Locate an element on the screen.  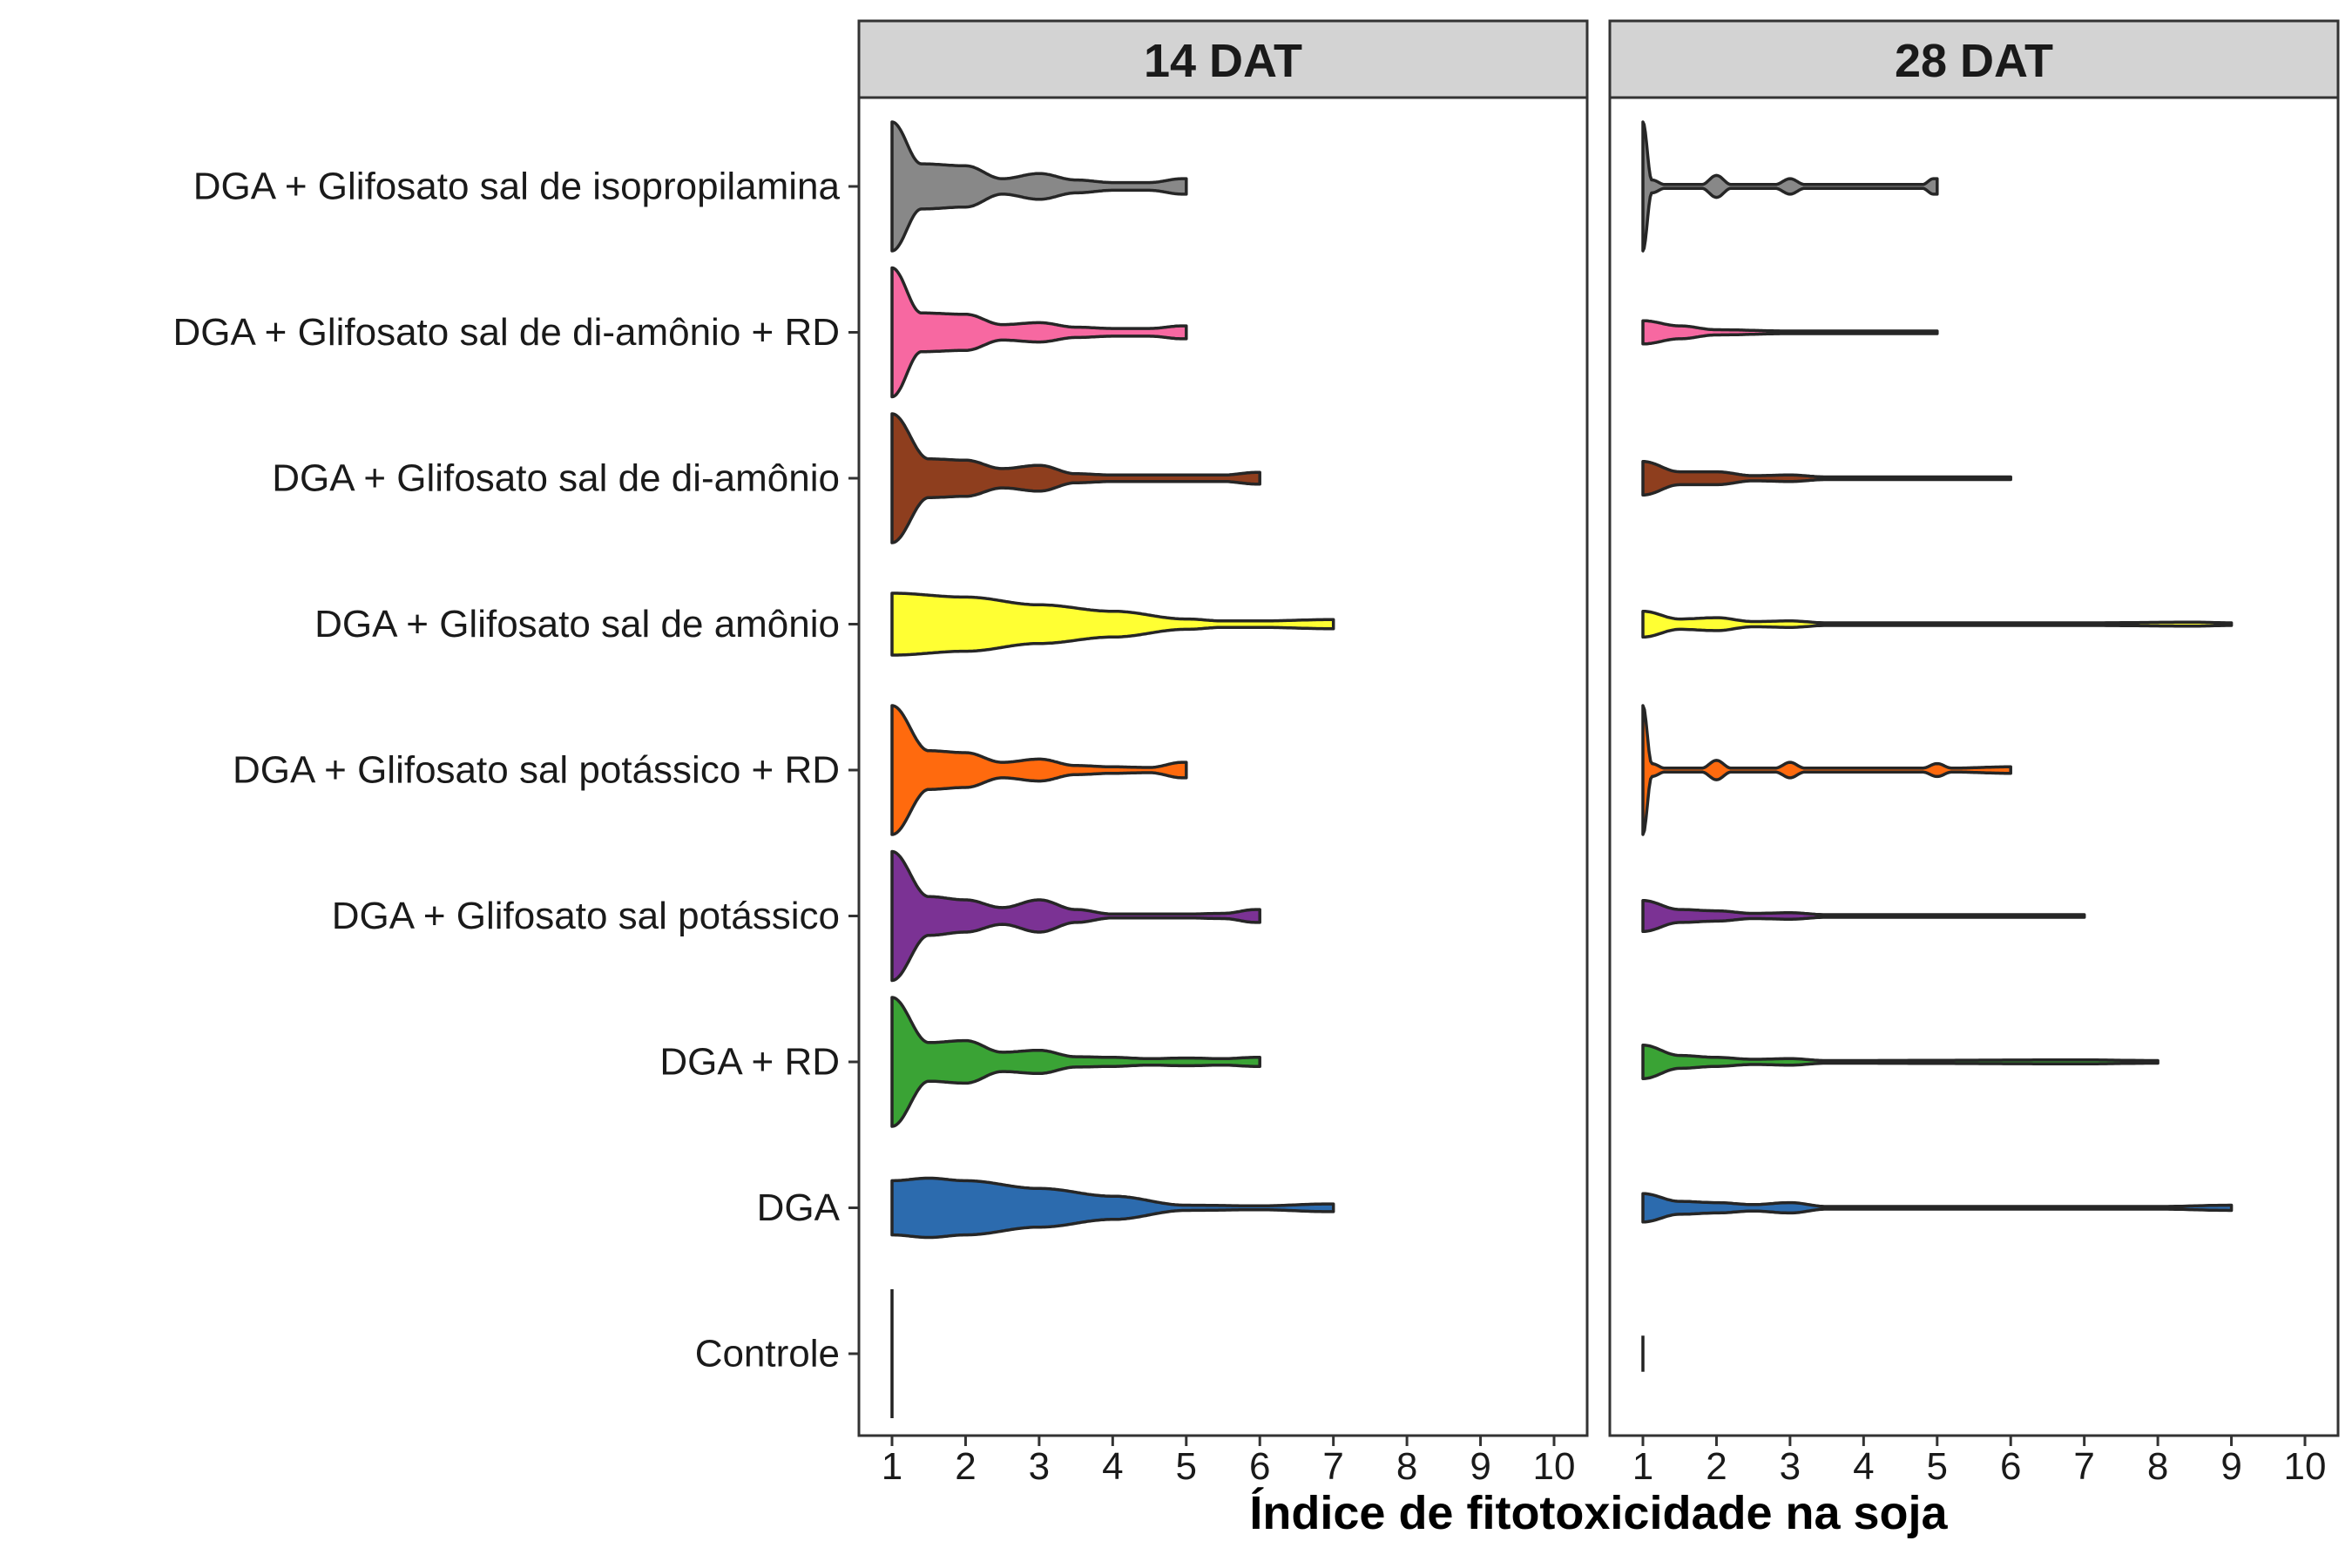
x-tick-label-28-dat-2: 2 is located at coordinates (1716, 1467).